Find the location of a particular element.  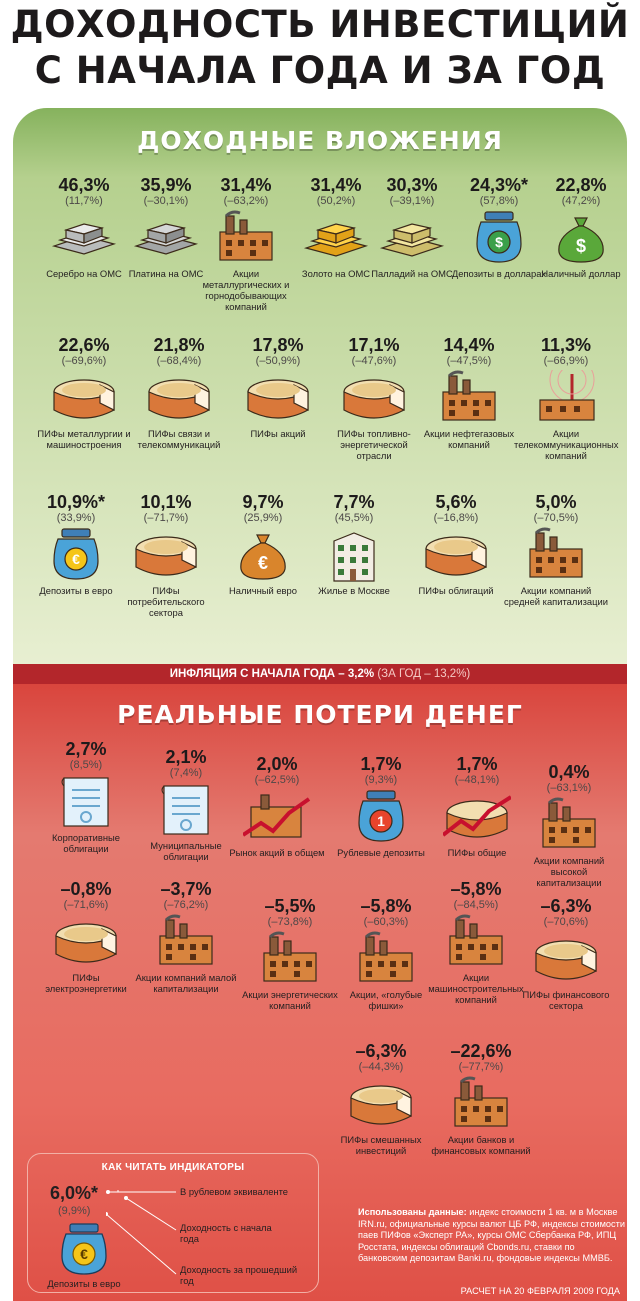

asset-label: Рынок акций в общем is located at coordinates (277, 852).